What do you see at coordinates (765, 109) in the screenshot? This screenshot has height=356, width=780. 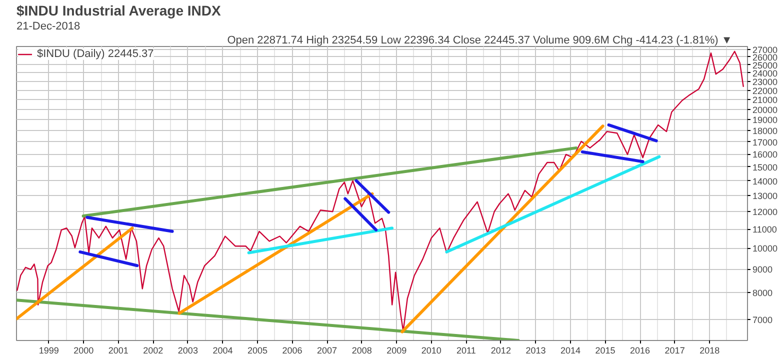 I see `y-tick-label: 20000` at bounding box center [765, 109].